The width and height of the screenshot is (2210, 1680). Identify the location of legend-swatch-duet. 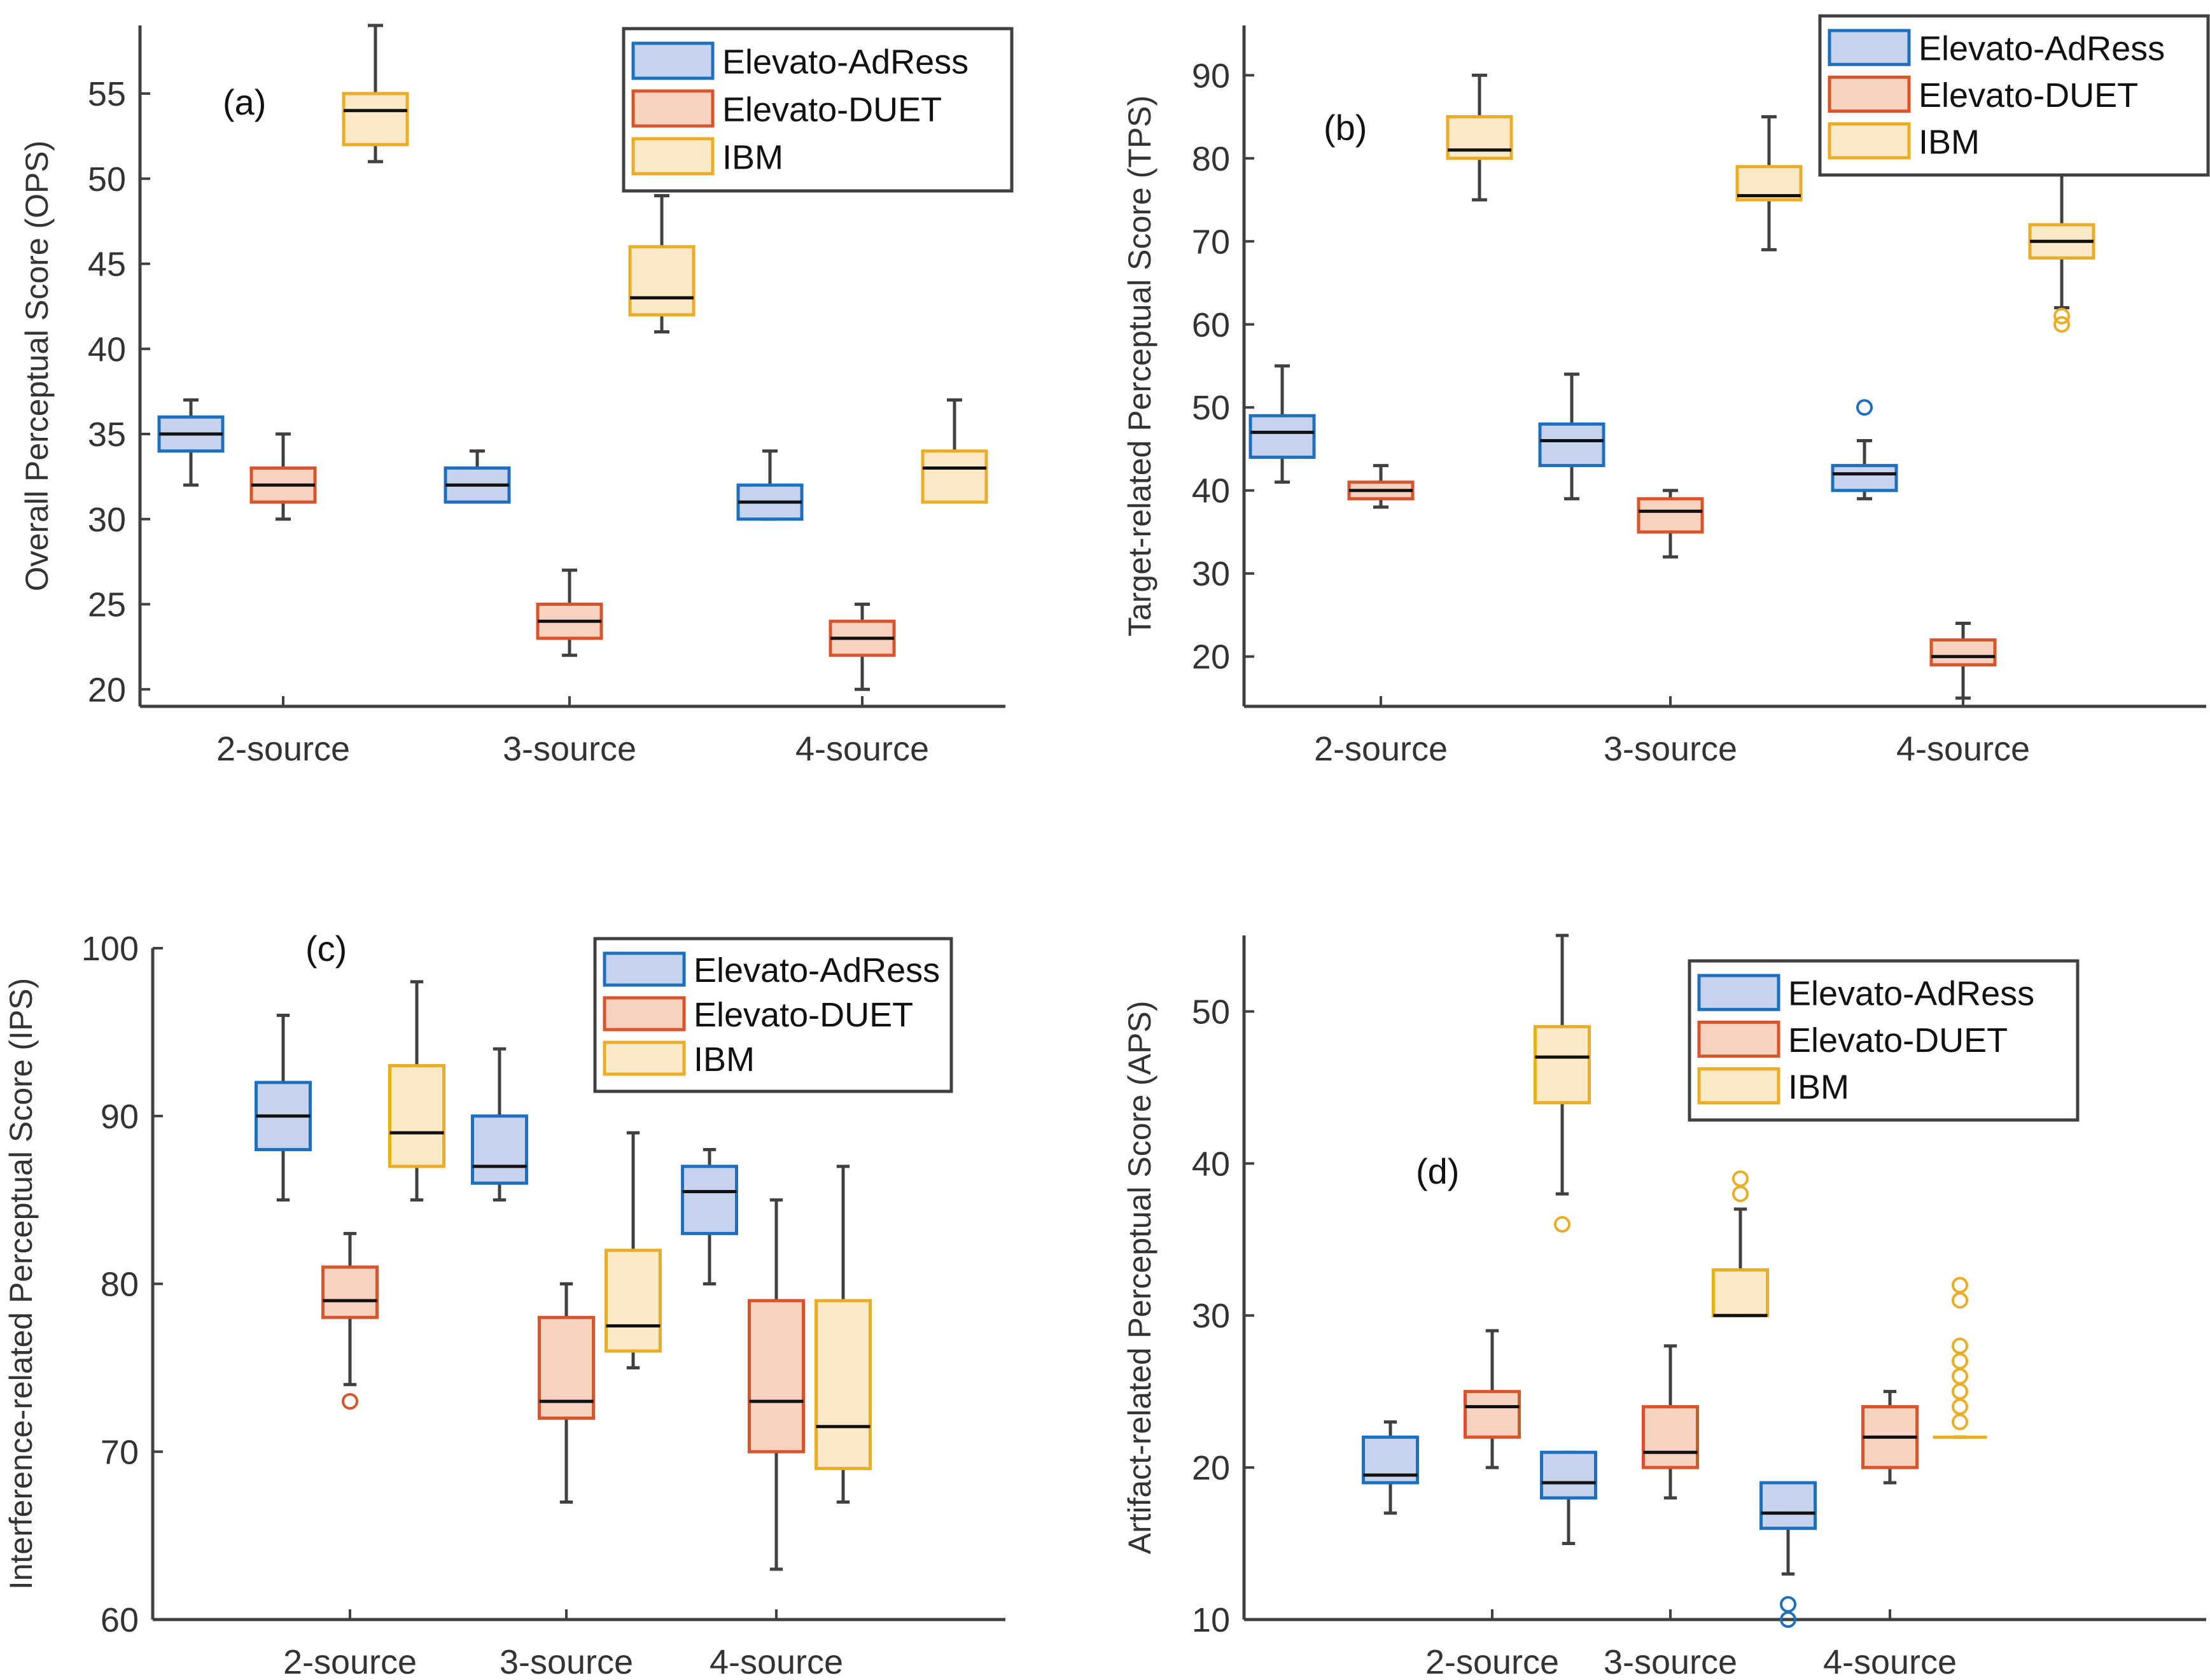
(673, 108).